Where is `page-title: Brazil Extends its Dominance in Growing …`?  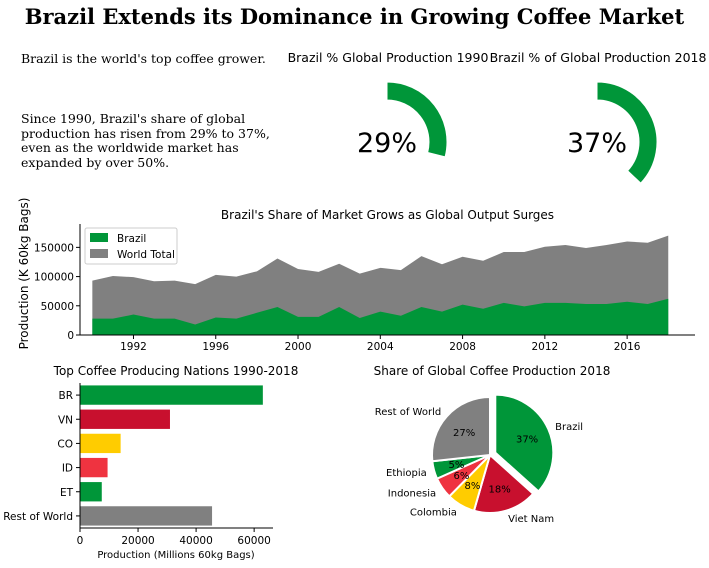
page-title: Brazil Extends its Dominance in Growing … is located at coordinates (354, 16).